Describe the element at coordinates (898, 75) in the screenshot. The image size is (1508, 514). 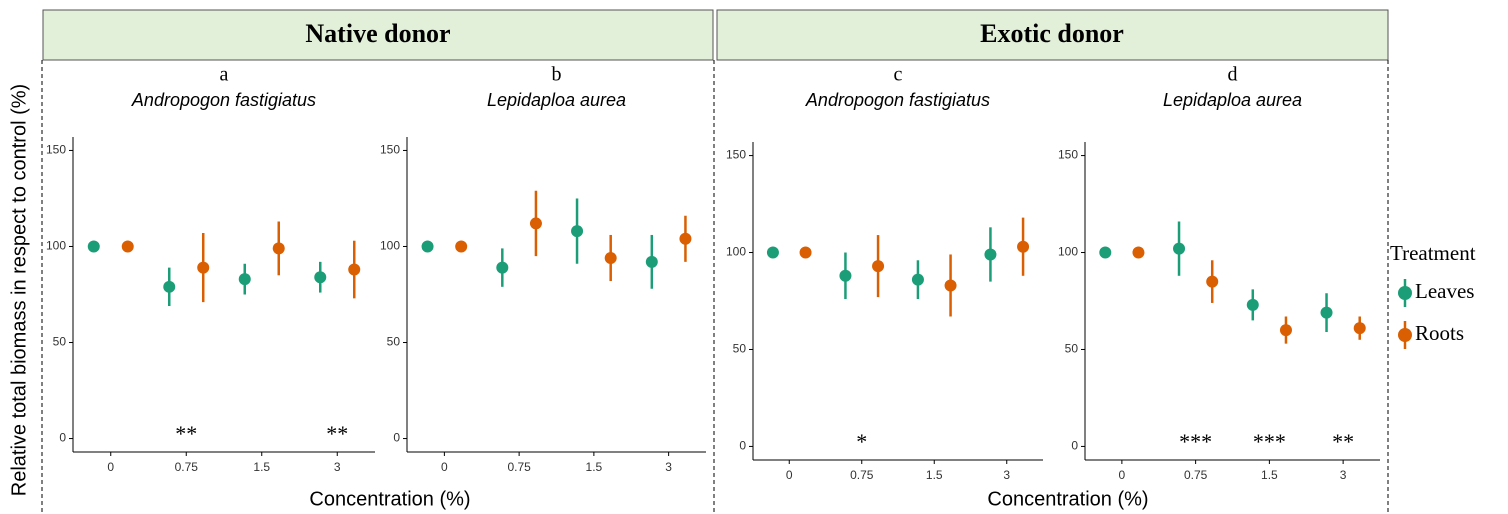
I see `panel-letter: c` at that location.